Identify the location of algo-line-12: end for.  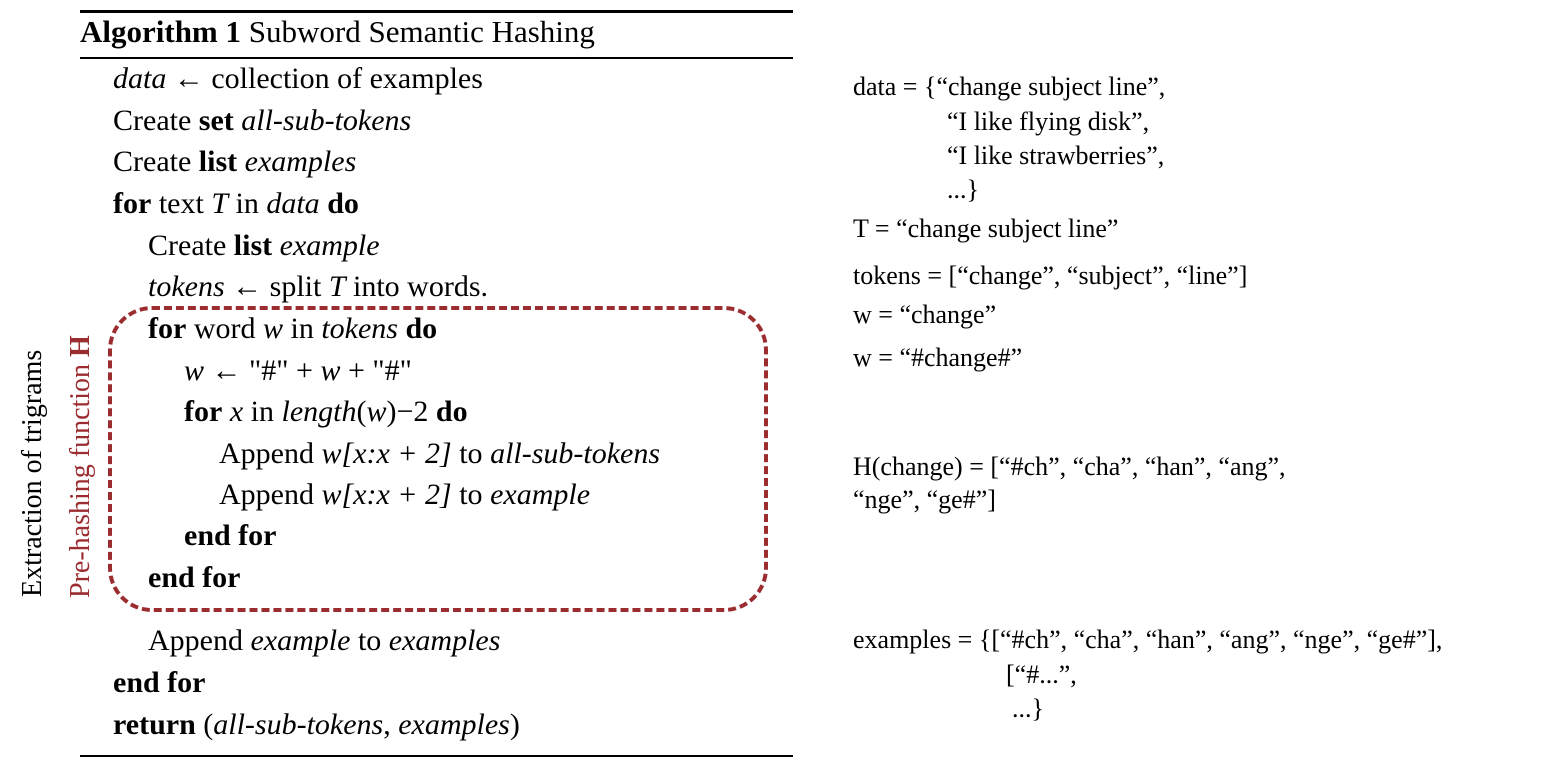
(230, 536).